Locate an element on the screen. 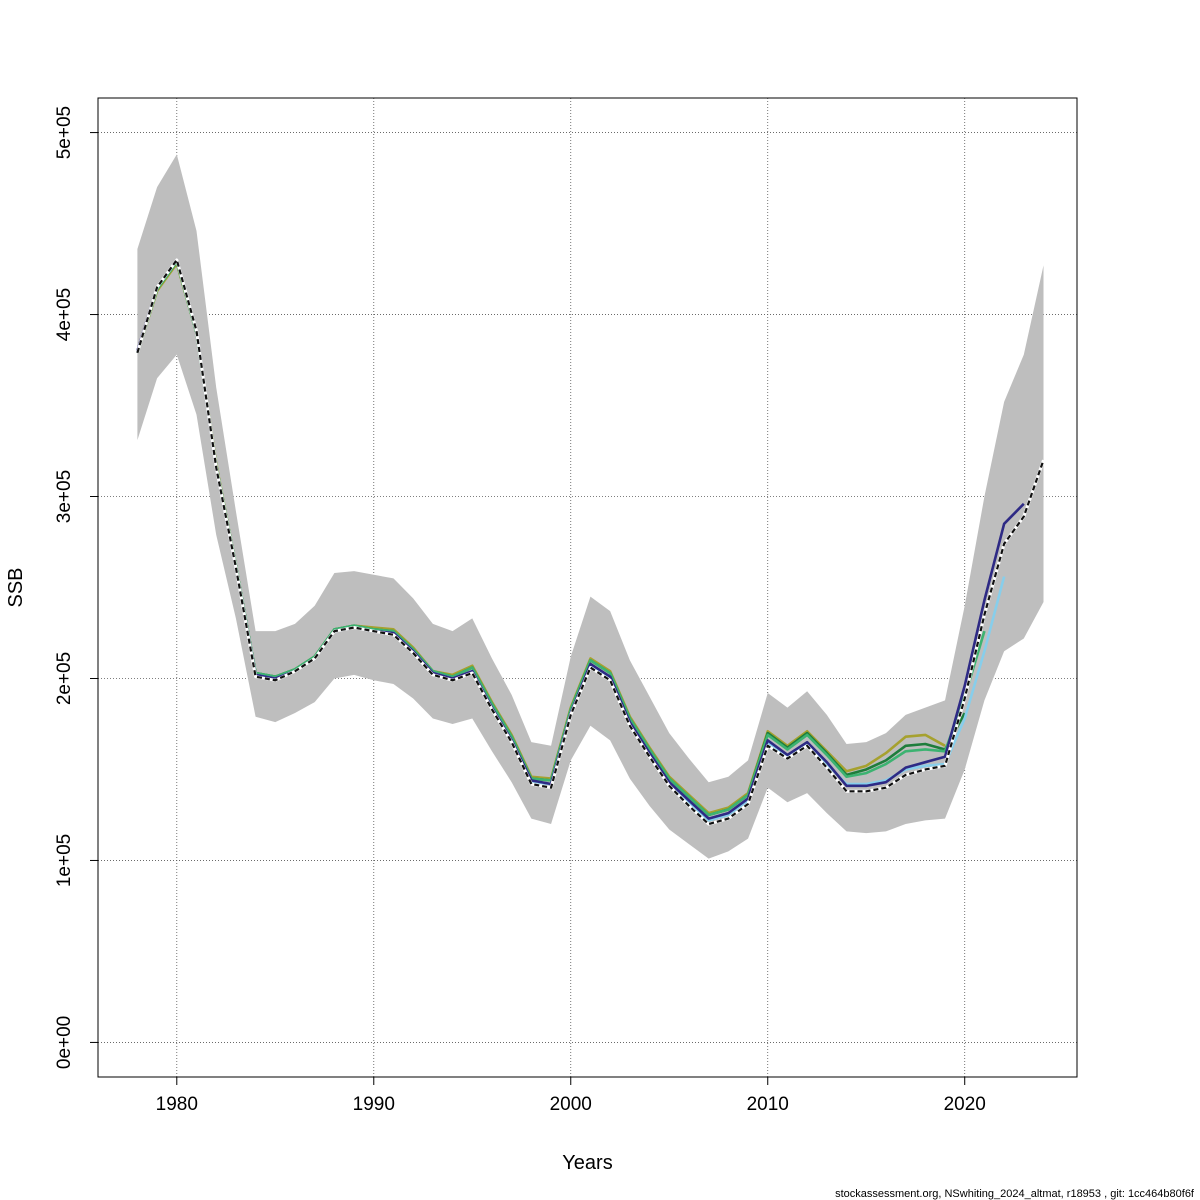 The height and width of the screenshot is (1200, 1200). y-tick-label: 2e+05 is located at coordinates (64, 678).